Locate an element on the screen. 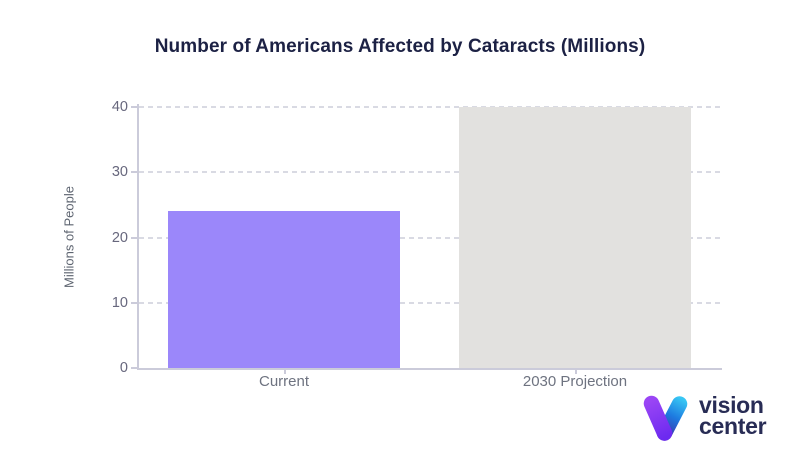 This screenshot has height=470, width=800. y-tick-label: 40 is located at coordinates (119, 107).